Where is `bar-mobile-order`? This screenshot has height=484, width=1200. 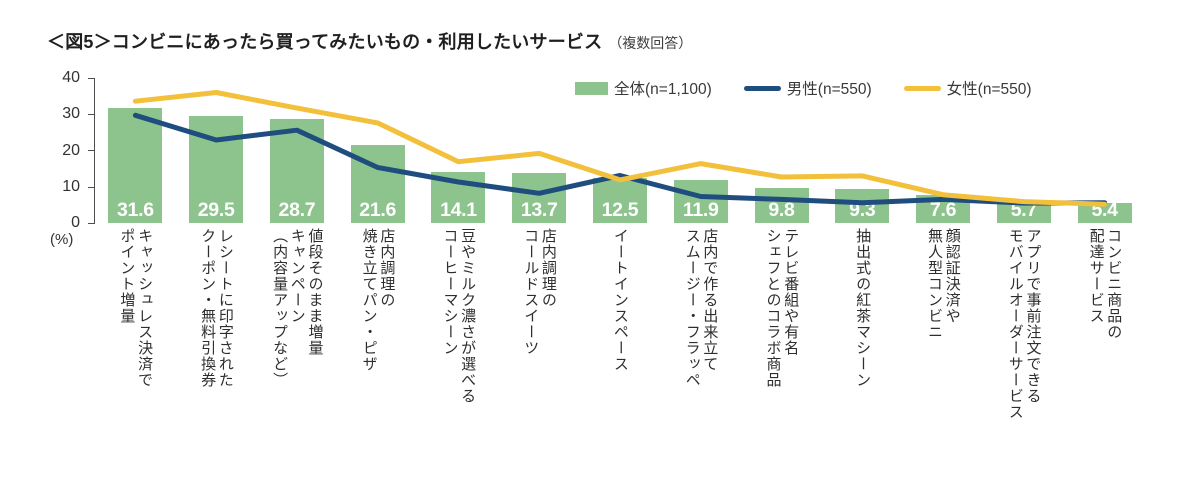
bar-mobile-order is located at coordinates (1023, 212).